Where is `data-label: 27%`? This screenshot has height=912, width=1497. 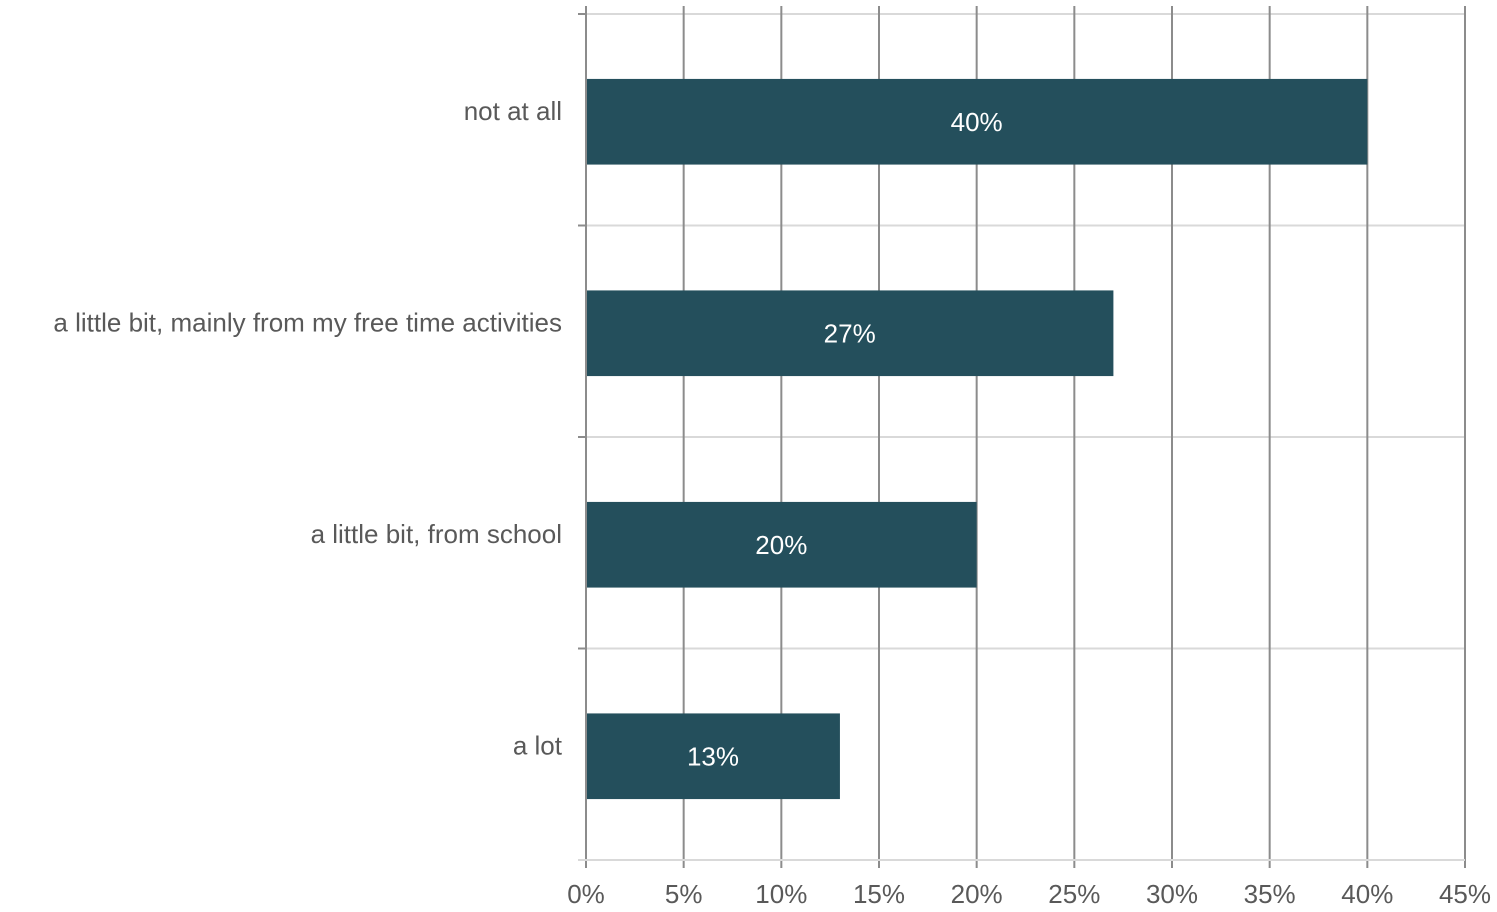
data-label: 27% is located at coordinates (850, 333).